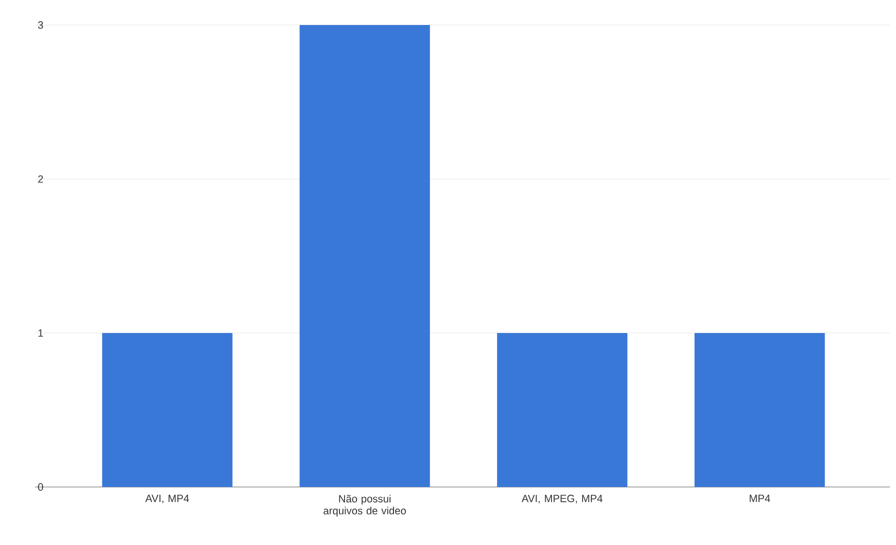  Describe the element at coordinates (41, 487) in the screenshot. I see `y-tick-label: 0` at that location.